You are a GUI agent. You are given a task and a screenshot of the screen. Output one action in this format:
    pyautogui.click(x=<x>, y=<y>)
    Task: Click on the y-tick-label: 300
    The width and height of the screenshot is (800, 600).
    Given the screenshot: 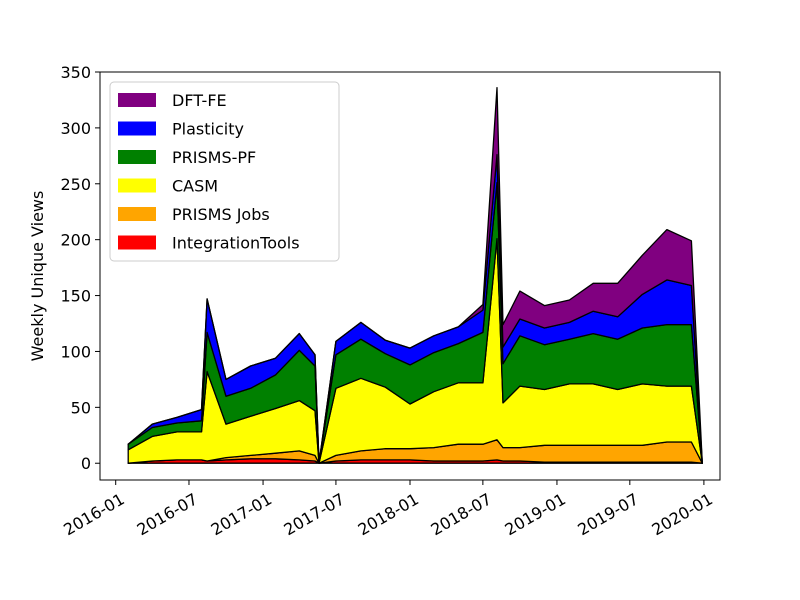 What is the action you would take?
    pyautogui.click(x=75, y=128)
    